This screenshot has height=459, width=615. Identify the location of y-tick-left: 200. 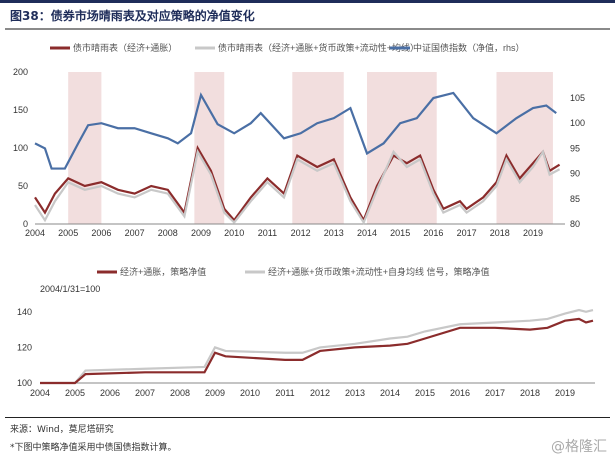
(20, 72).